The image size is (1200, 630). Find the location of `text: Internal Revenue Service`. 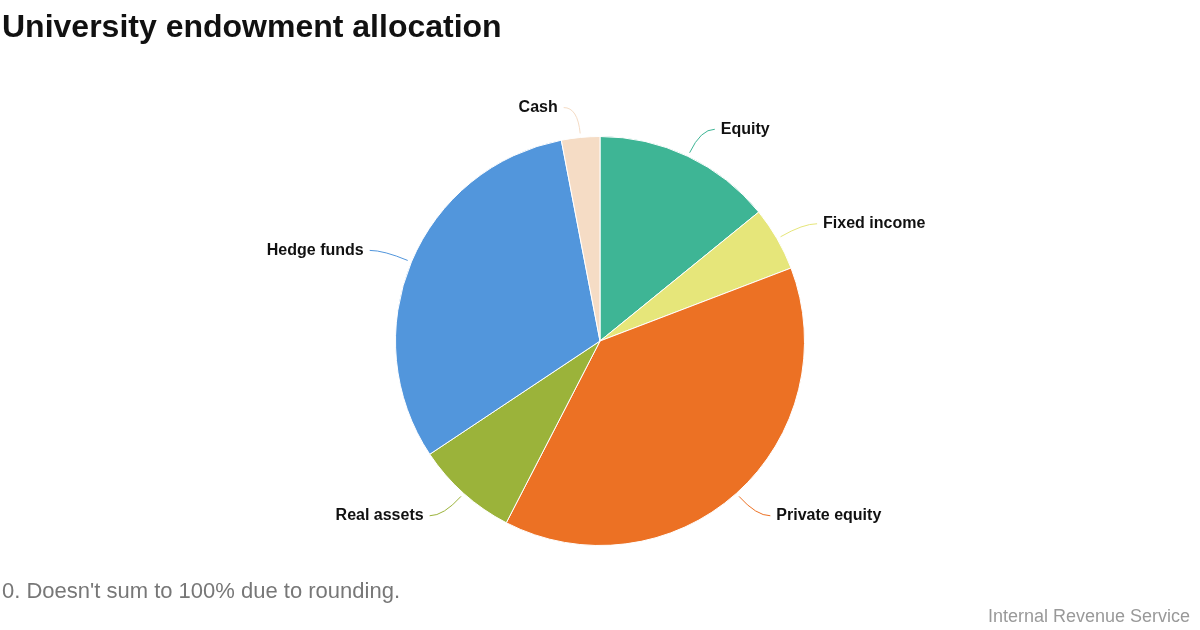

text: Internal Revenue Service is located at coordinates (1088, 616).